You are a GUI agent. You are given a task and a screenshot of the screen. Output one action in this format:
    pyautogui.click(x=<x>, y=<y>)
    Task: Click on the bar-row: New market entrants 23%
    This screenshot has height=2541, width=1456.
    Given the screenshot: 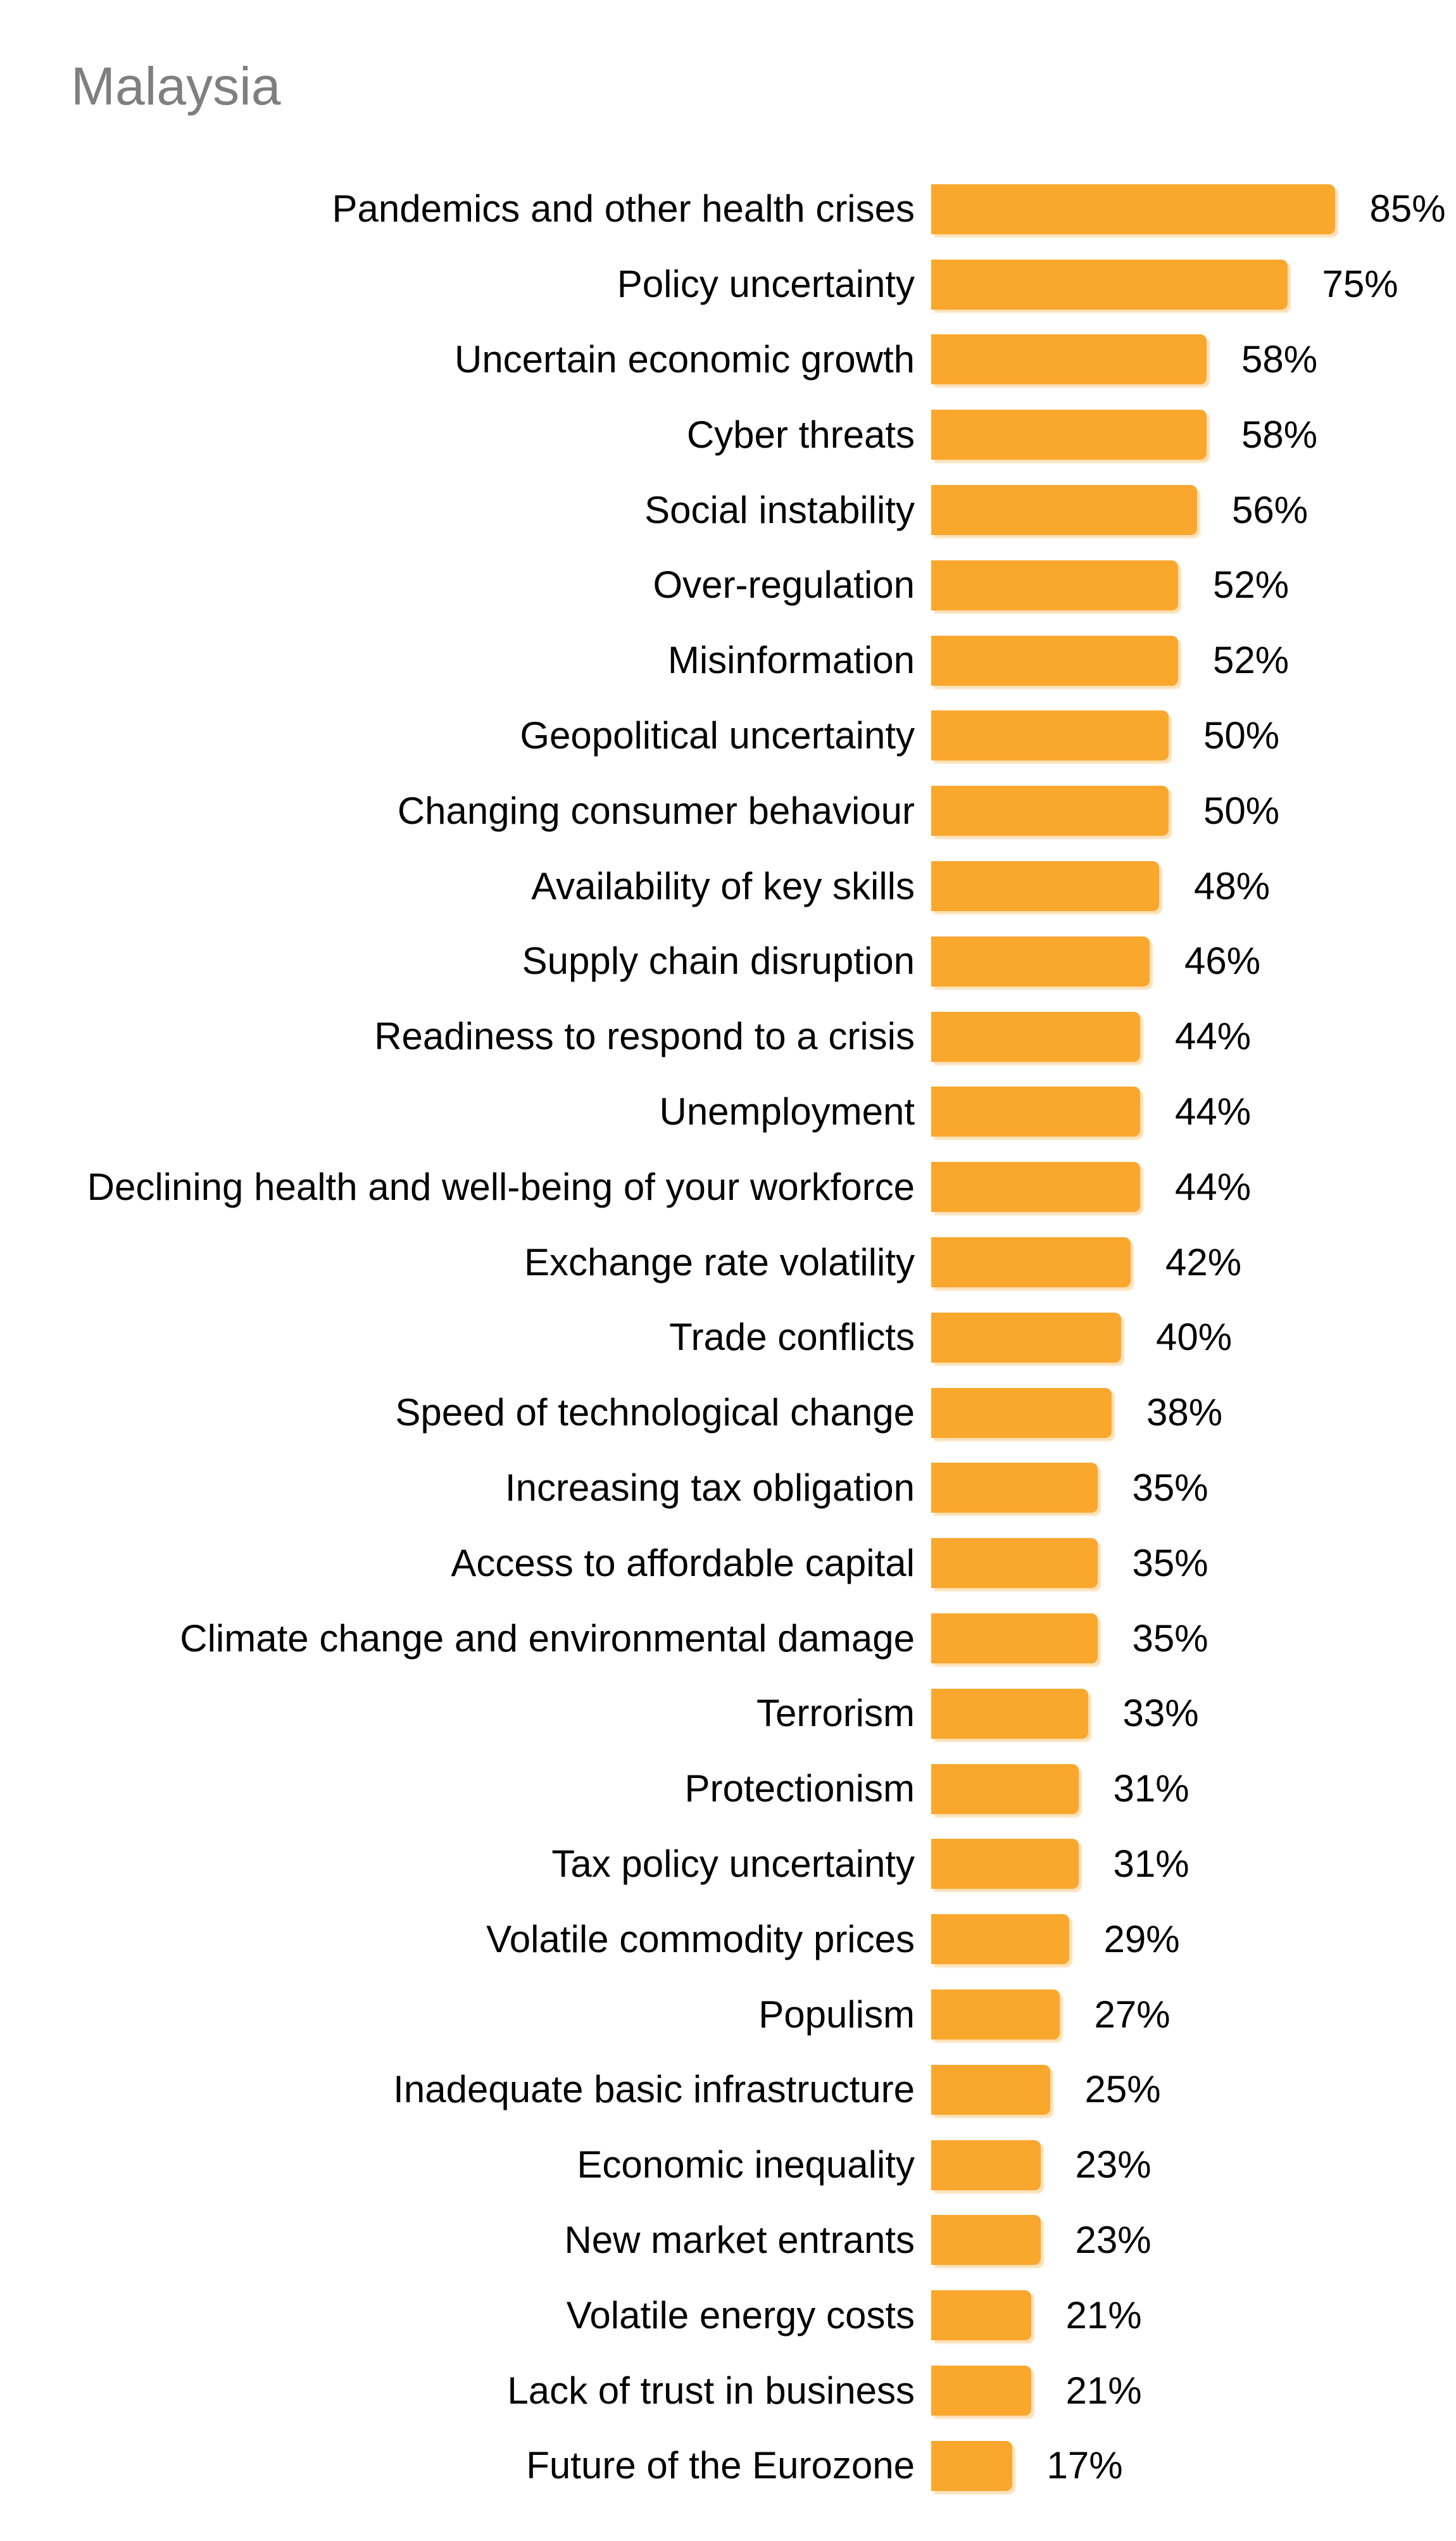 What is the action you would take?
    pyautogui.click(x=728, y=2240)
    